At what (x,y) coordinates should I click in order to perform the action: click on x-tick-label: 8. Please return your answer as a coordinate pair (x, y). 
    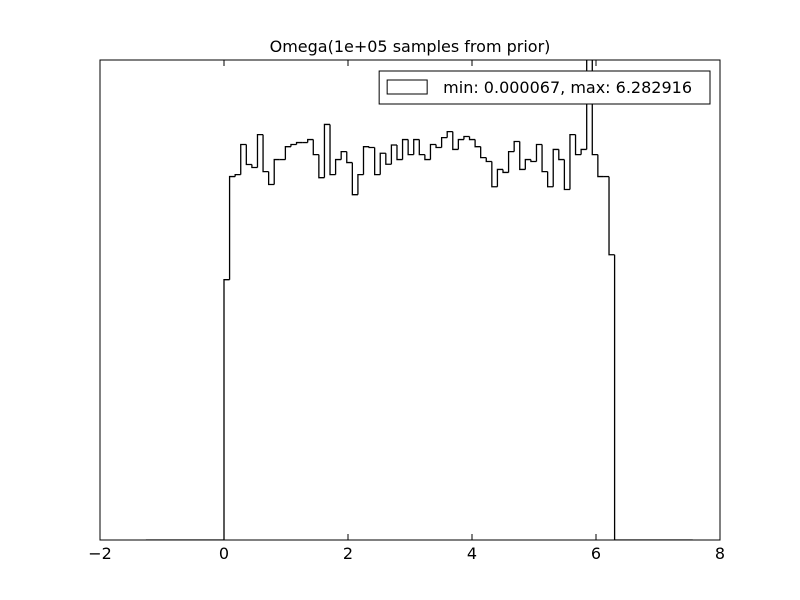
    Looking at the image, I should click on (720, 553).